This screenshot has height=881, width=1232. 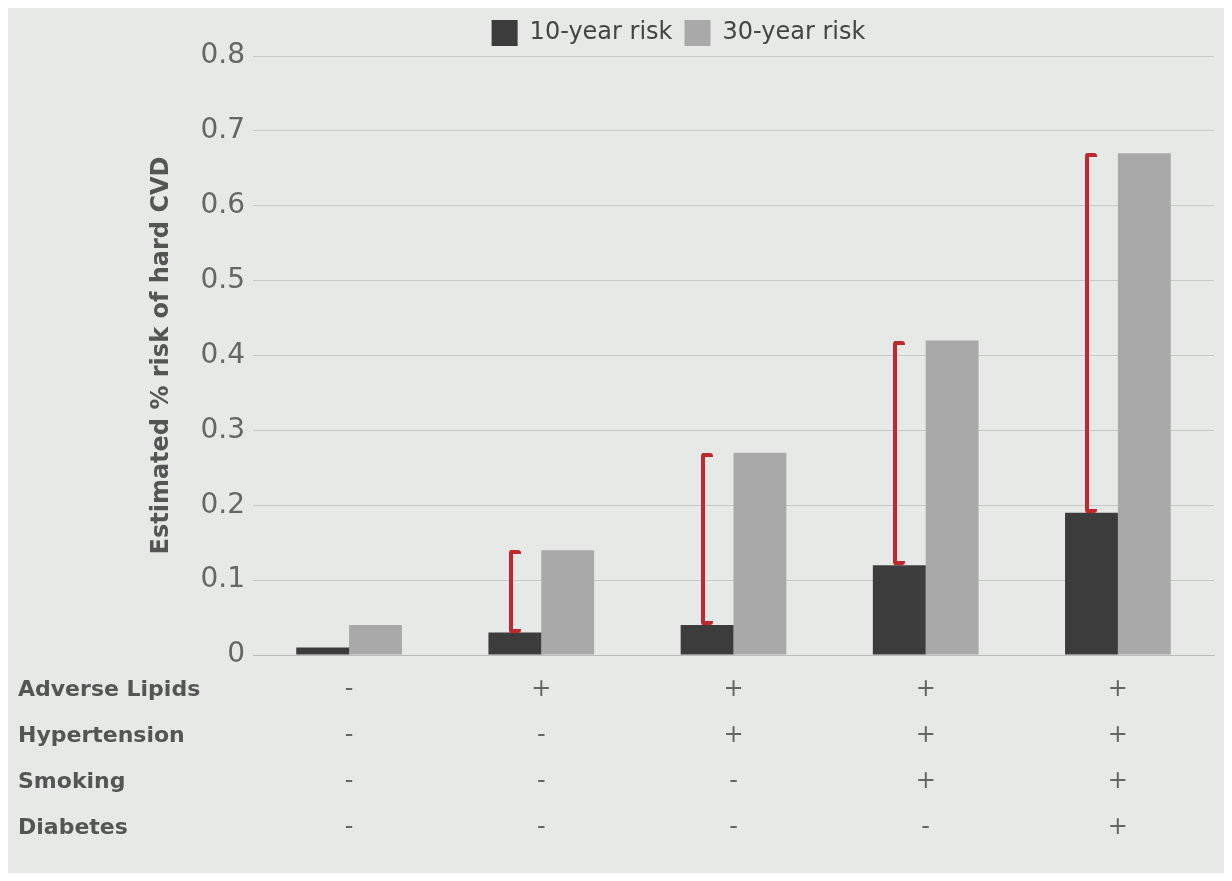 I want to click on text: Smoking, so click(x=72, y=780).